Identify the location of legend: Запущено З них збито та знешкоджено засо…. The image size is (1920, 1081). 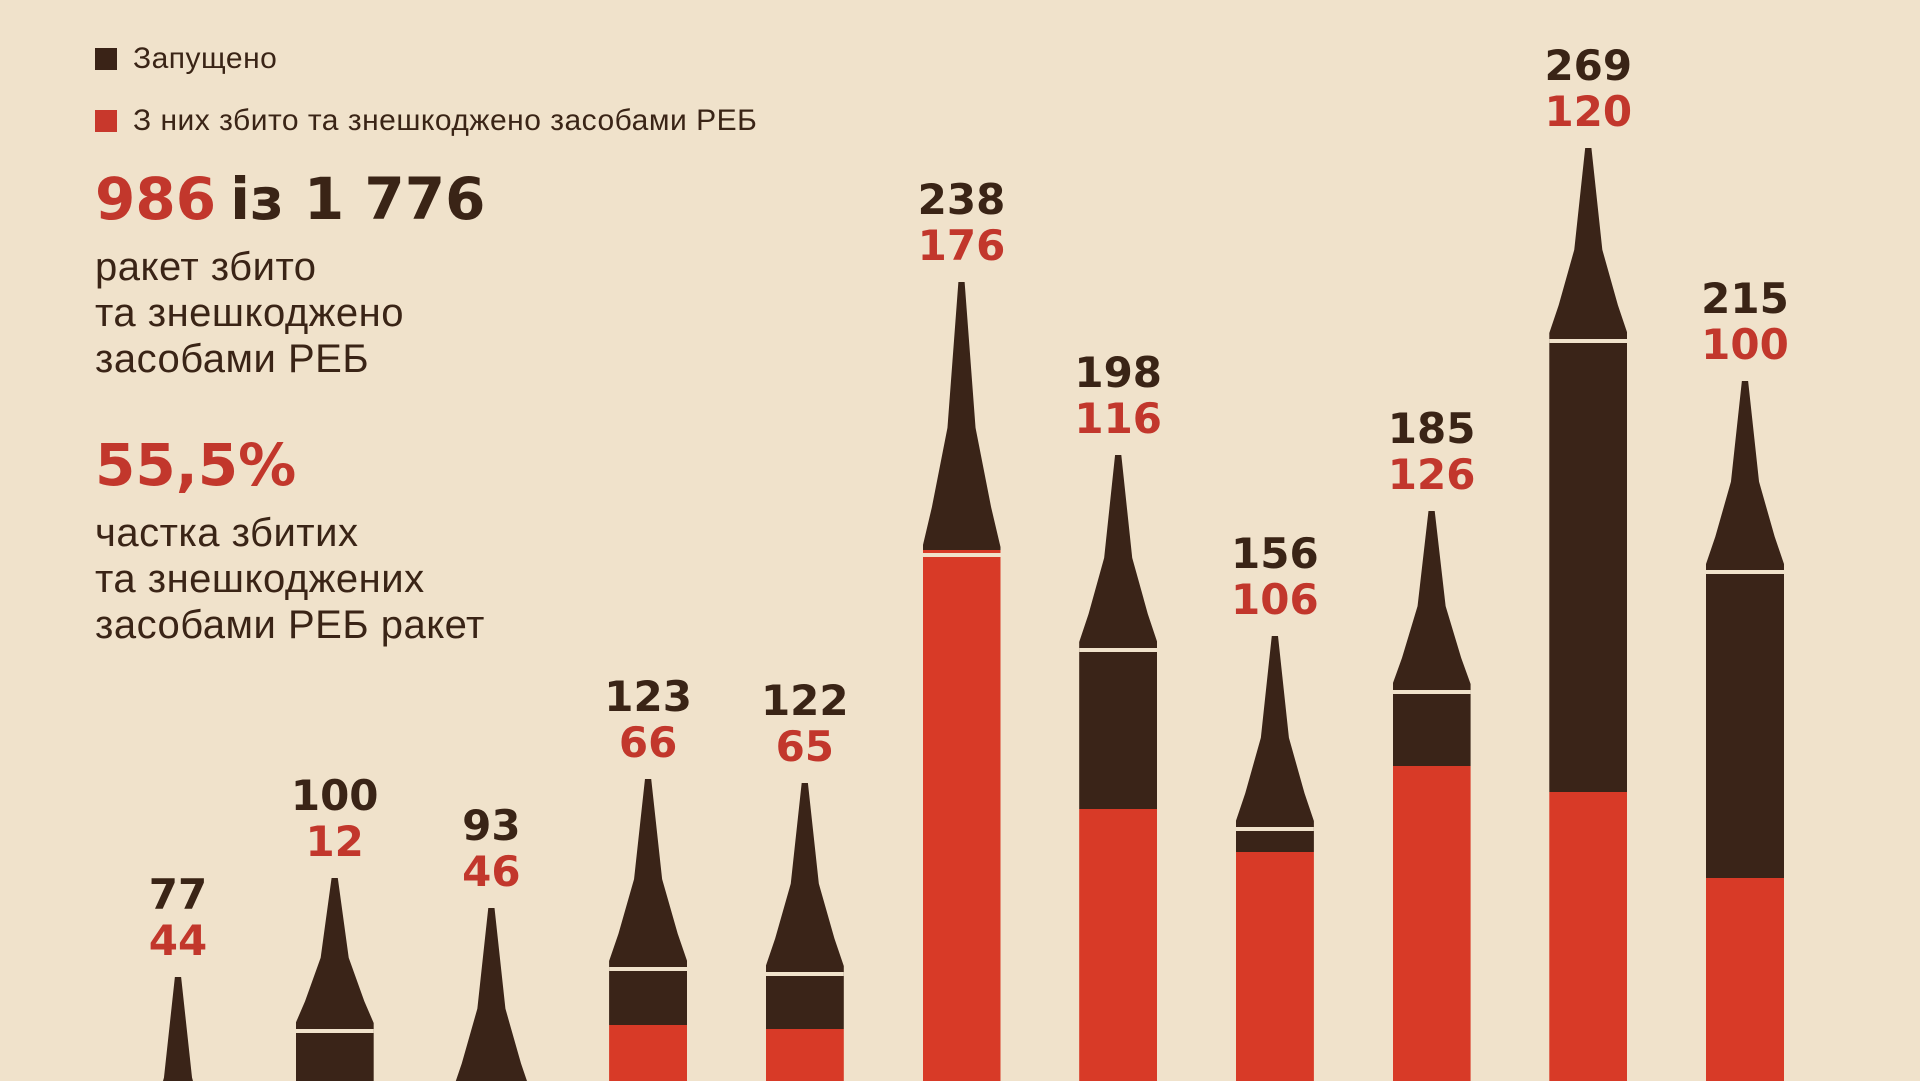
(426, 90).